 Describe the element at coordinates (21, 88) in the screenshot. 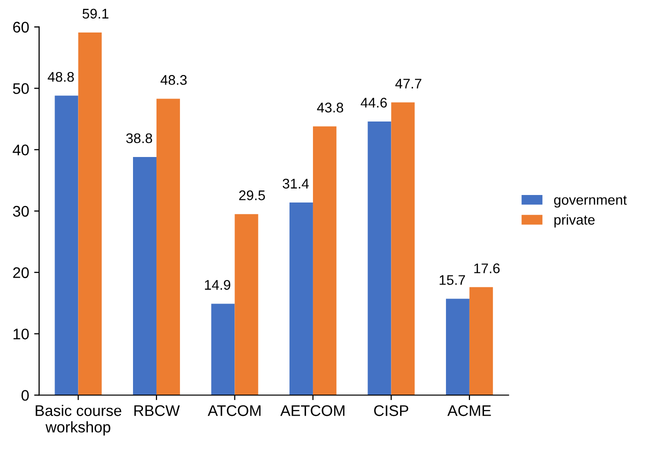

I see `y-tick-label: 50` at that location.